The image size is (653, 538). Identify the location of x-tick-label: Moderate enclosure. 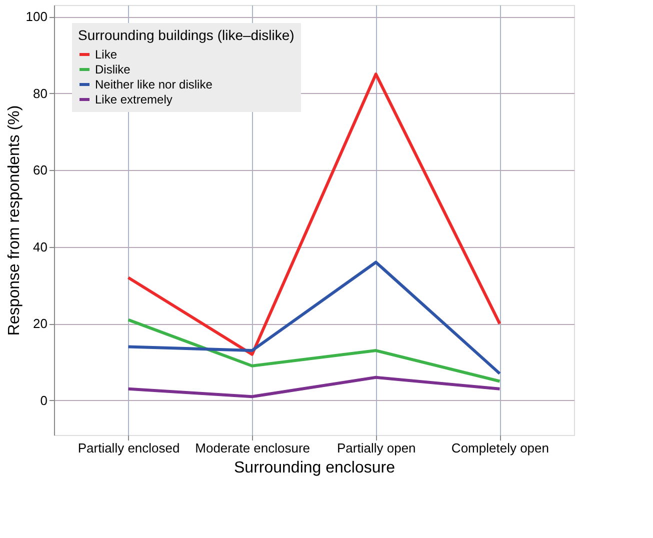
(252, 448).